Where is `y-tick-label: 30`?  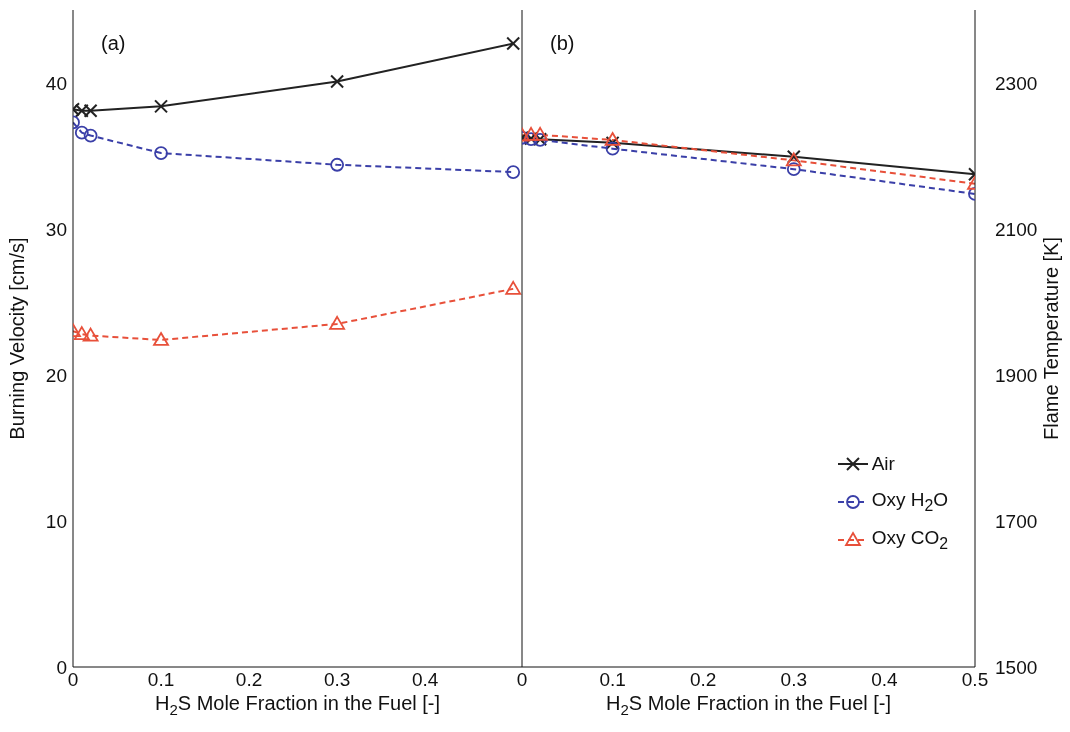 y-tick-label: 30 is located at coordinates (56, 229).